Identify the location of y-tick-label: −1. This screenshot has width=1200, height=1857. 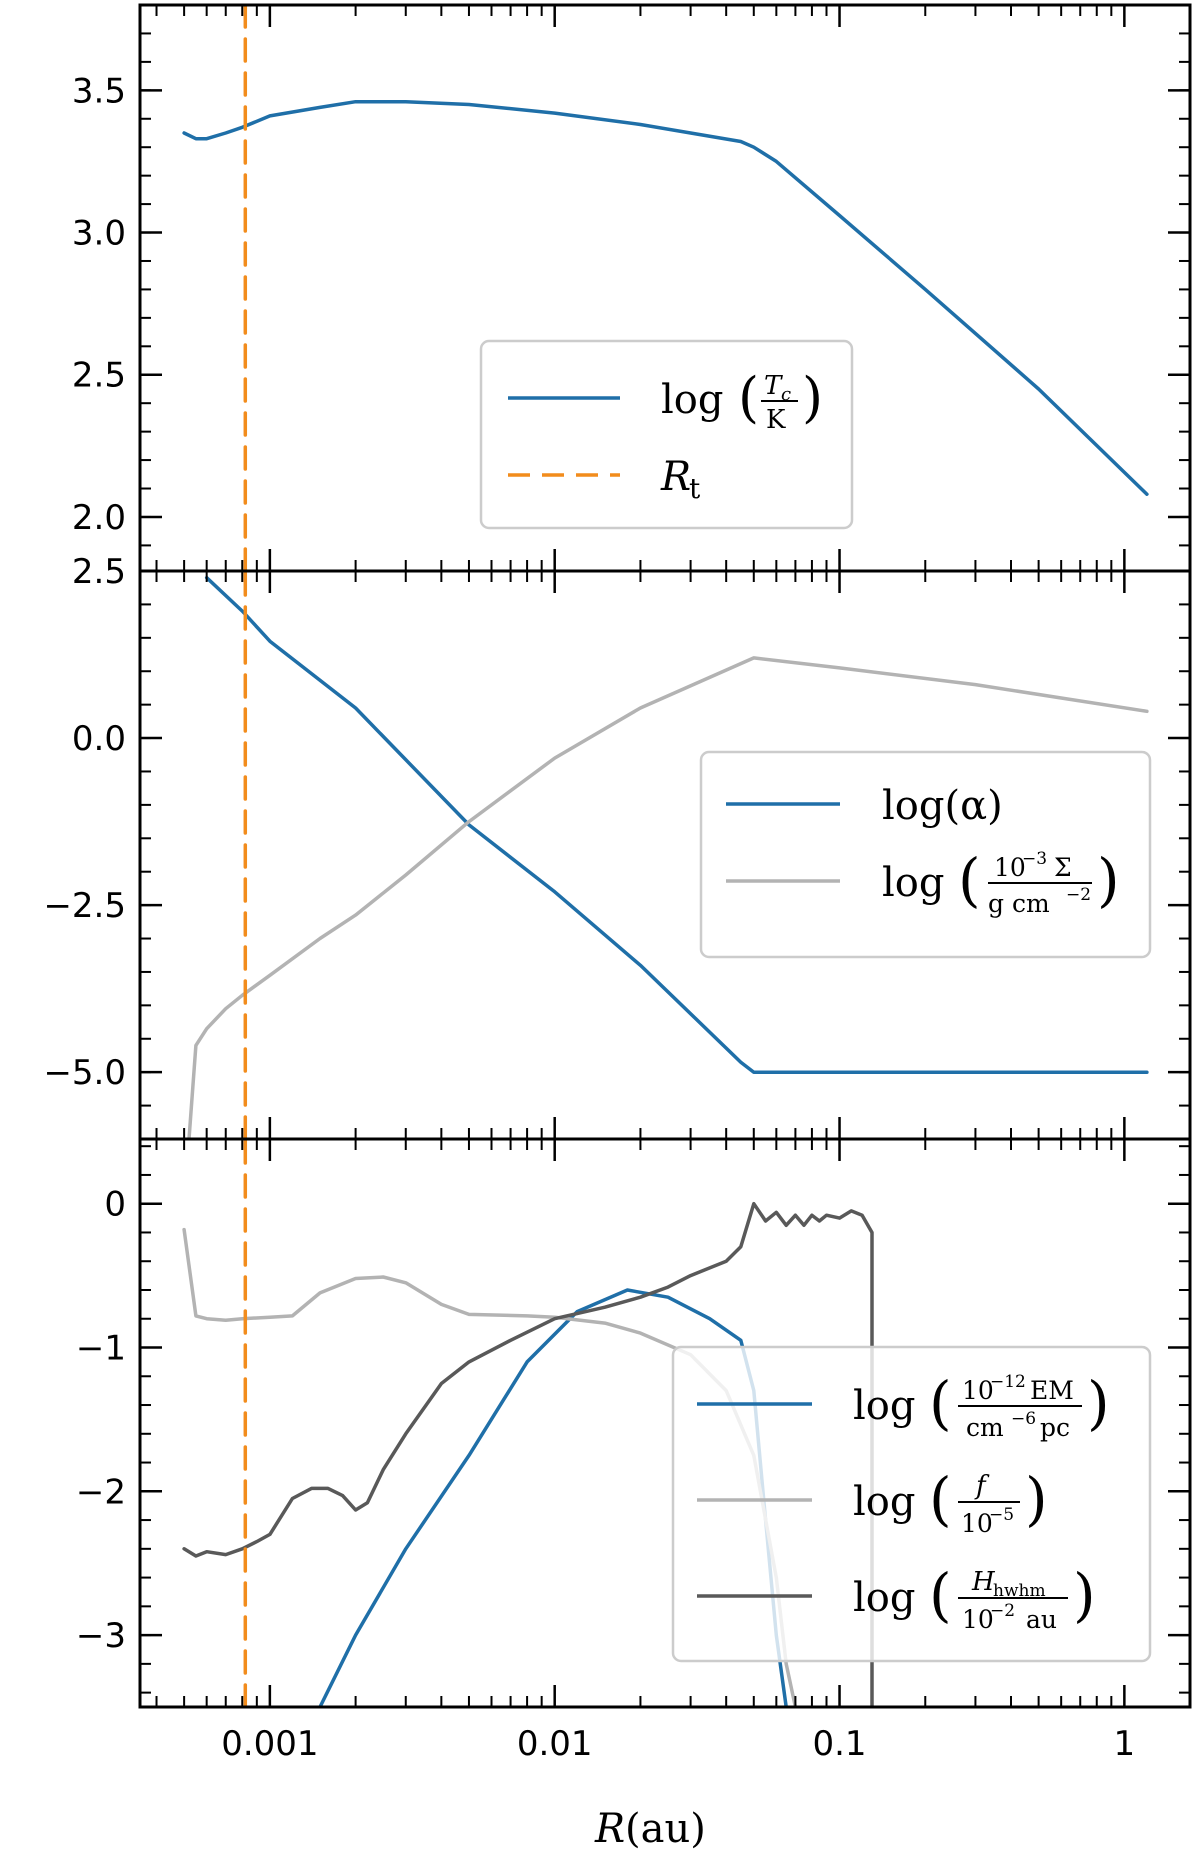
(101, 1349).